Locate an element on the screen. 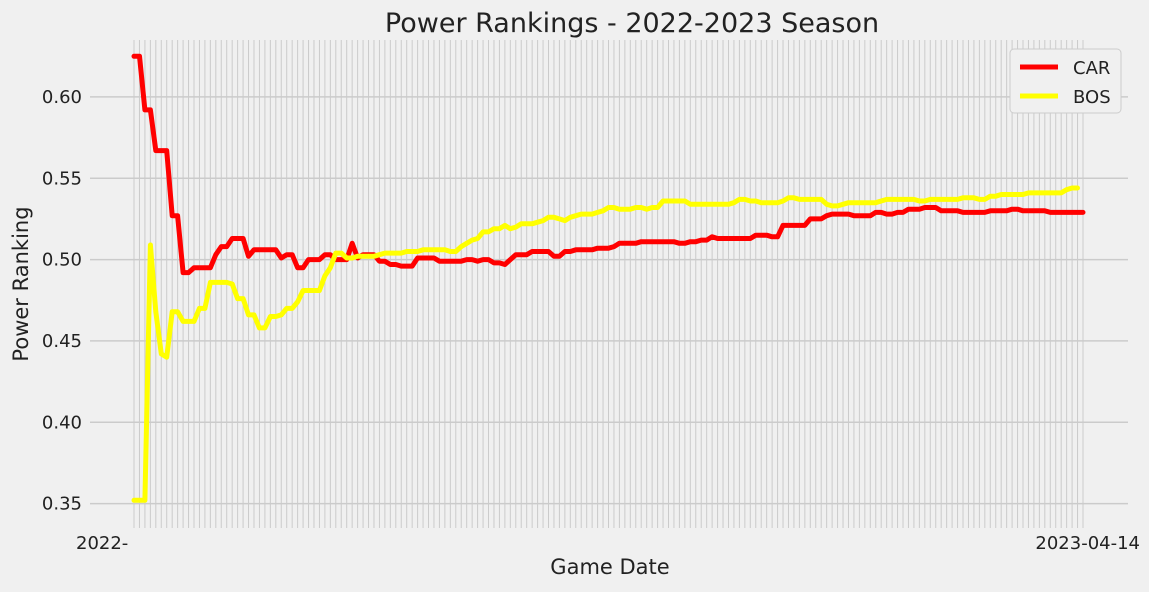  y-tick-label: 0.35 is located at coordinates (62, 504).